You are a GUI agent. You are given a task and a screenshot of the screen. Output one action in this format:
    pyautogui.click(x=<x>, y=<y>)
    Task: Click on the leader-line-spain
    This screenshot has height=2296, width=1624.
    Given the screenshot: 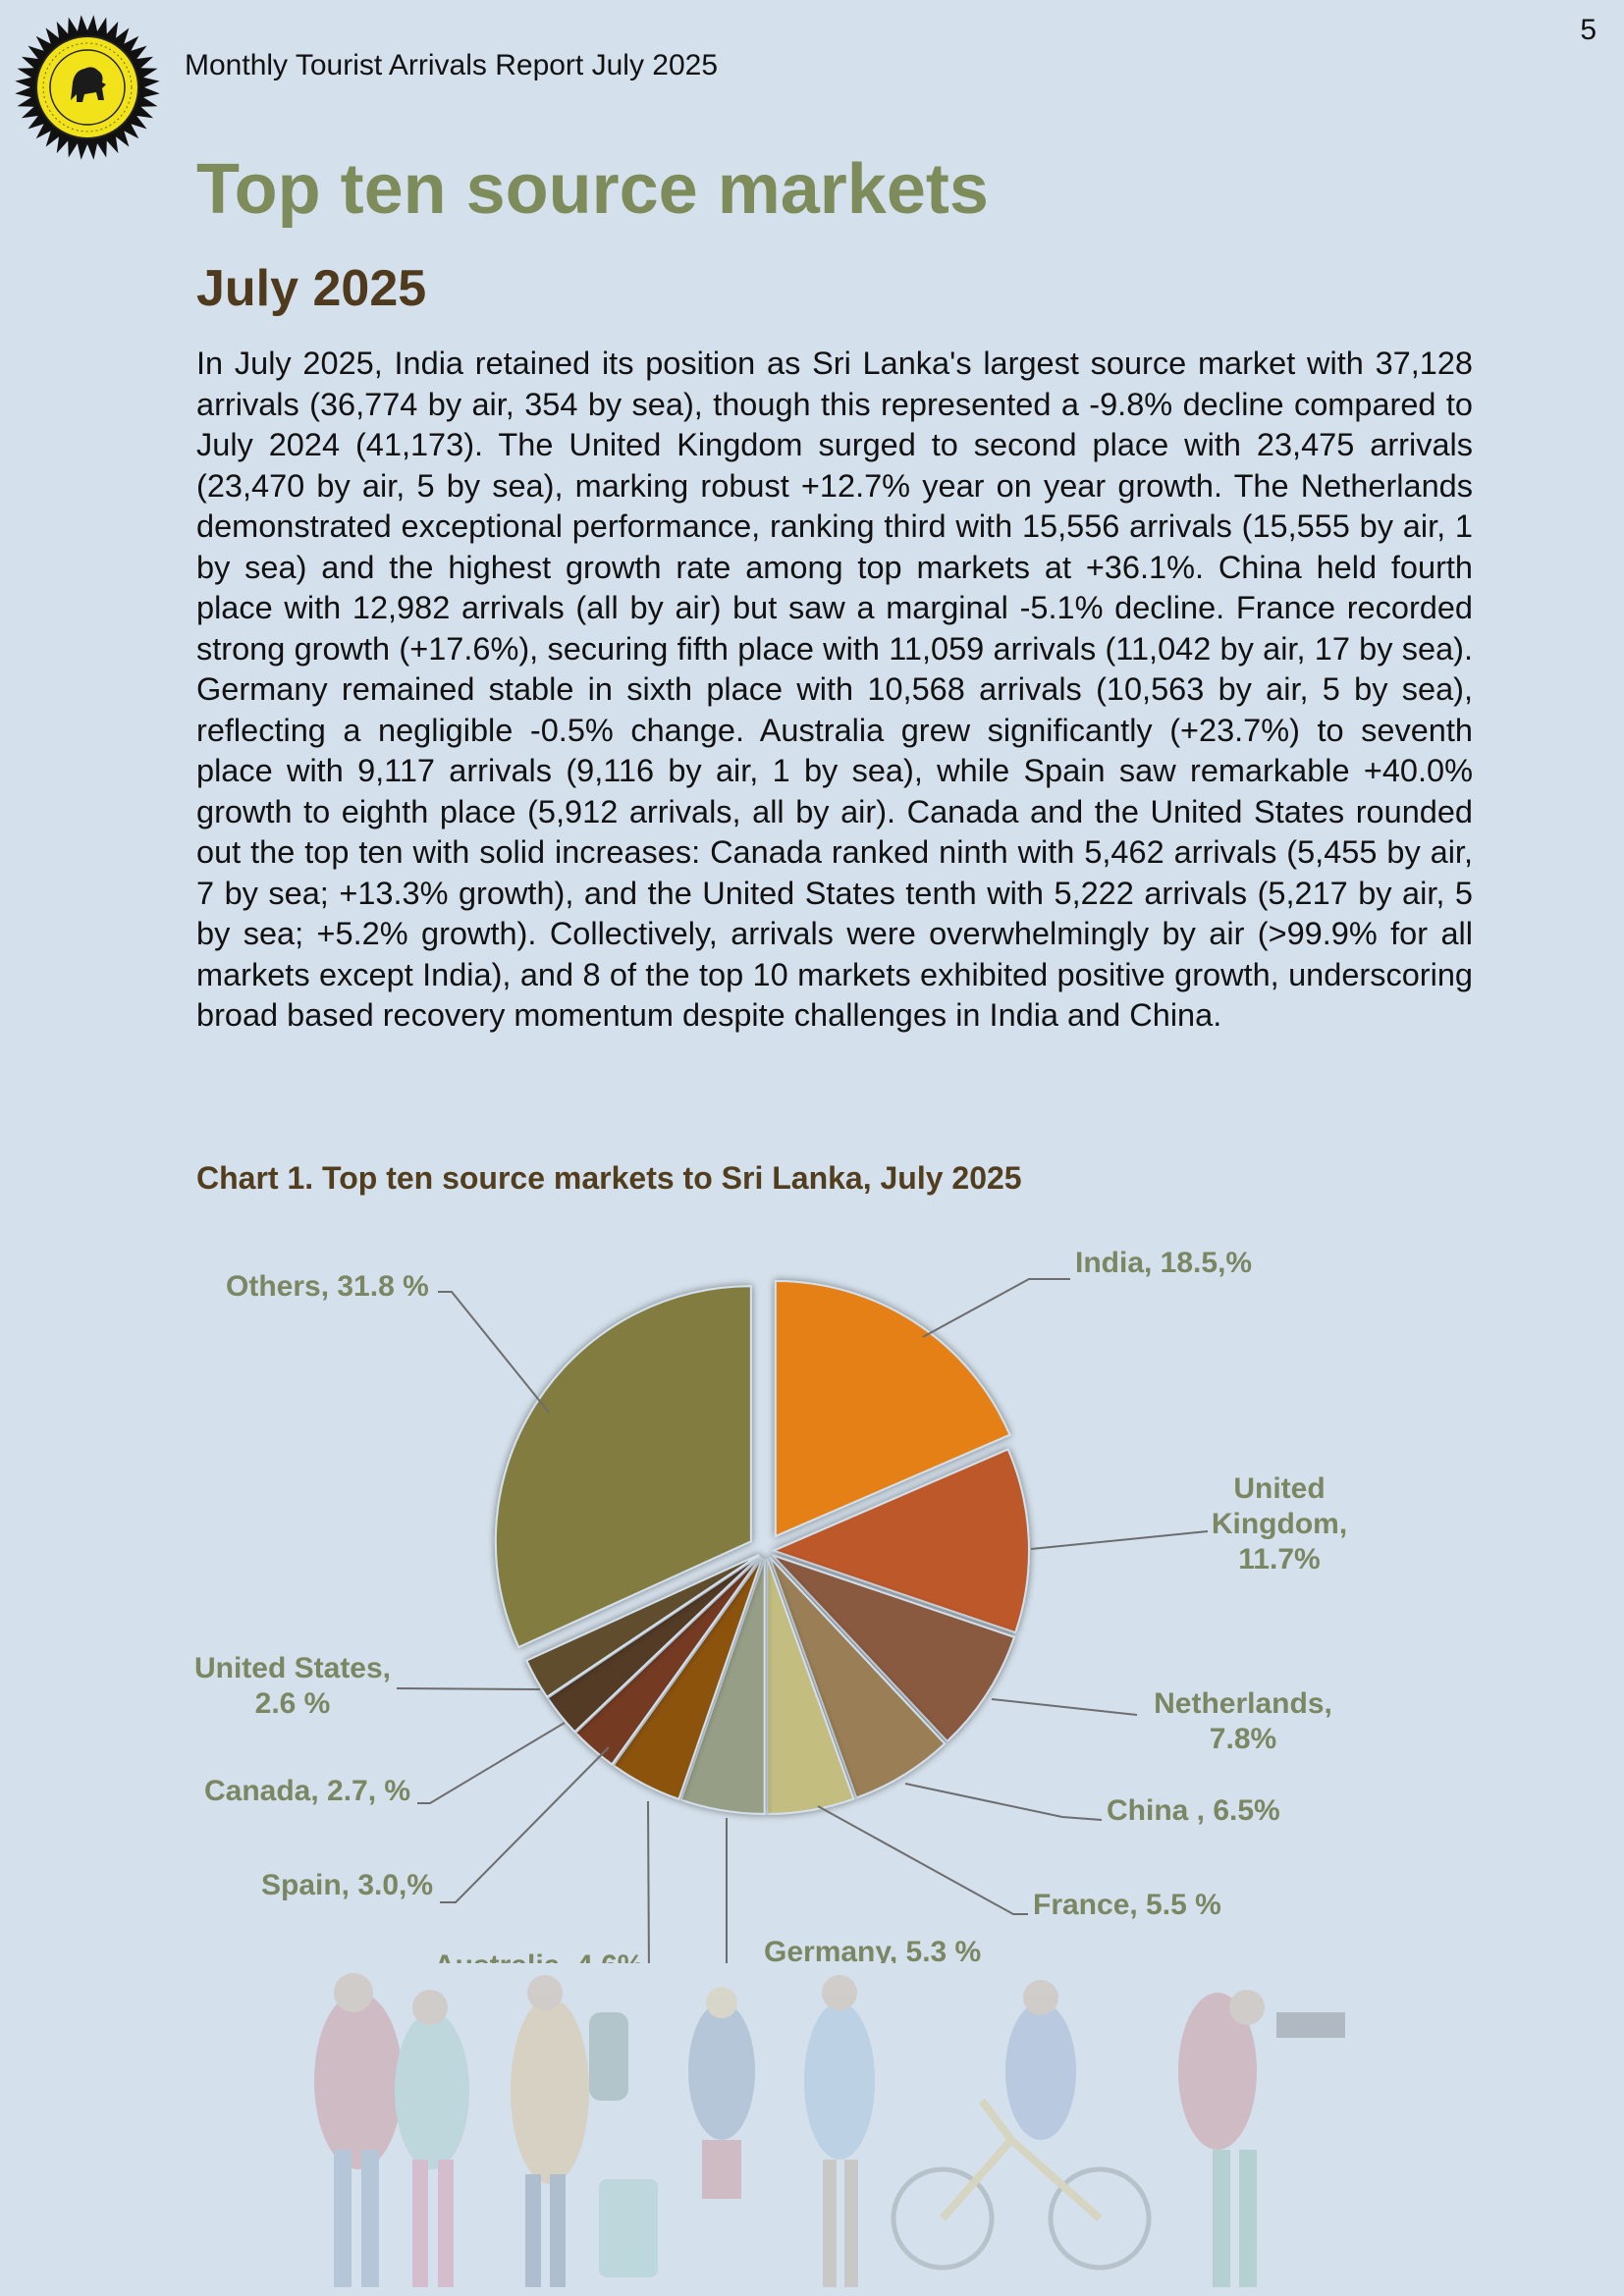 What is the action you would take?
    pyautogui.click(x=525, y=1825)
    